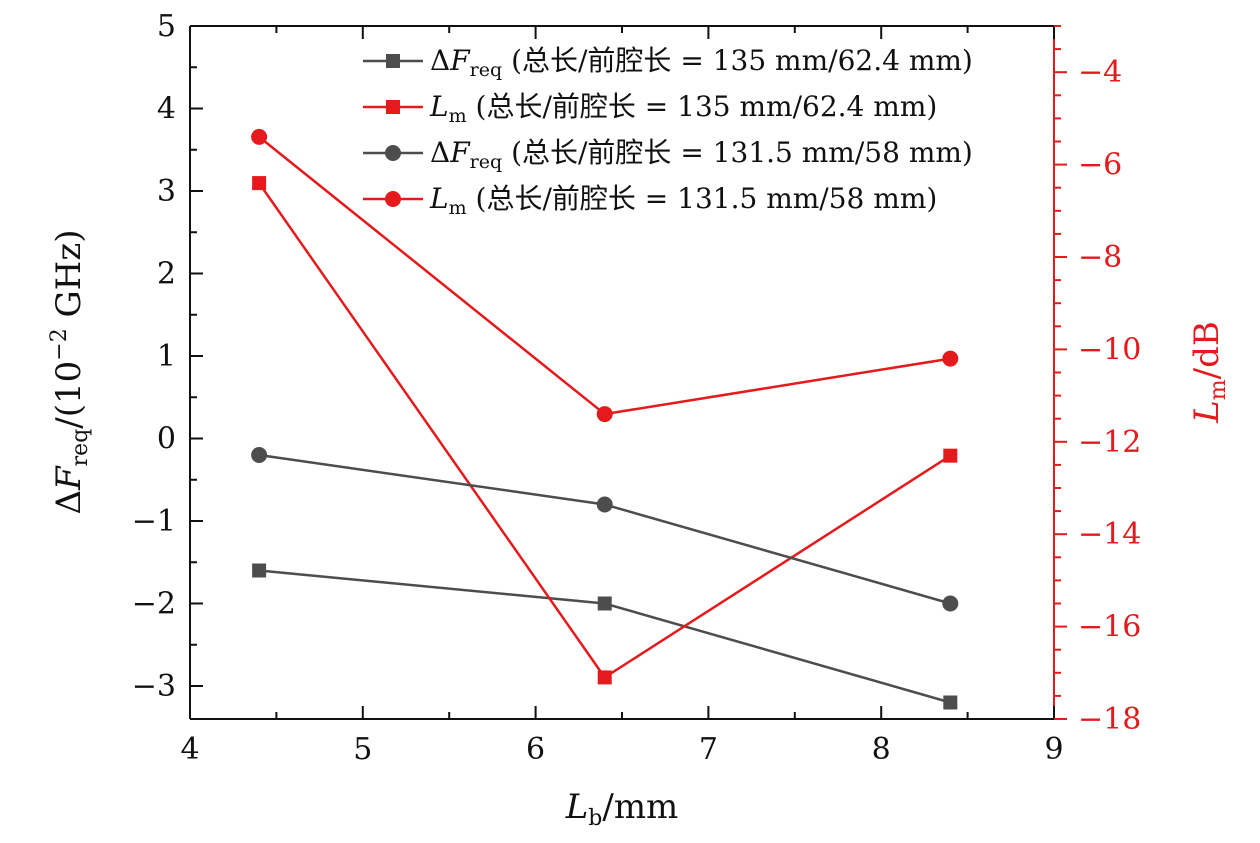 Image resolution: width=1260 pixels, height=843 pixels. What do you see at coordinates (1109, 719) in the screenshot?
I see `y-right-tick-label: −18` at bounding box center [1109, 719].